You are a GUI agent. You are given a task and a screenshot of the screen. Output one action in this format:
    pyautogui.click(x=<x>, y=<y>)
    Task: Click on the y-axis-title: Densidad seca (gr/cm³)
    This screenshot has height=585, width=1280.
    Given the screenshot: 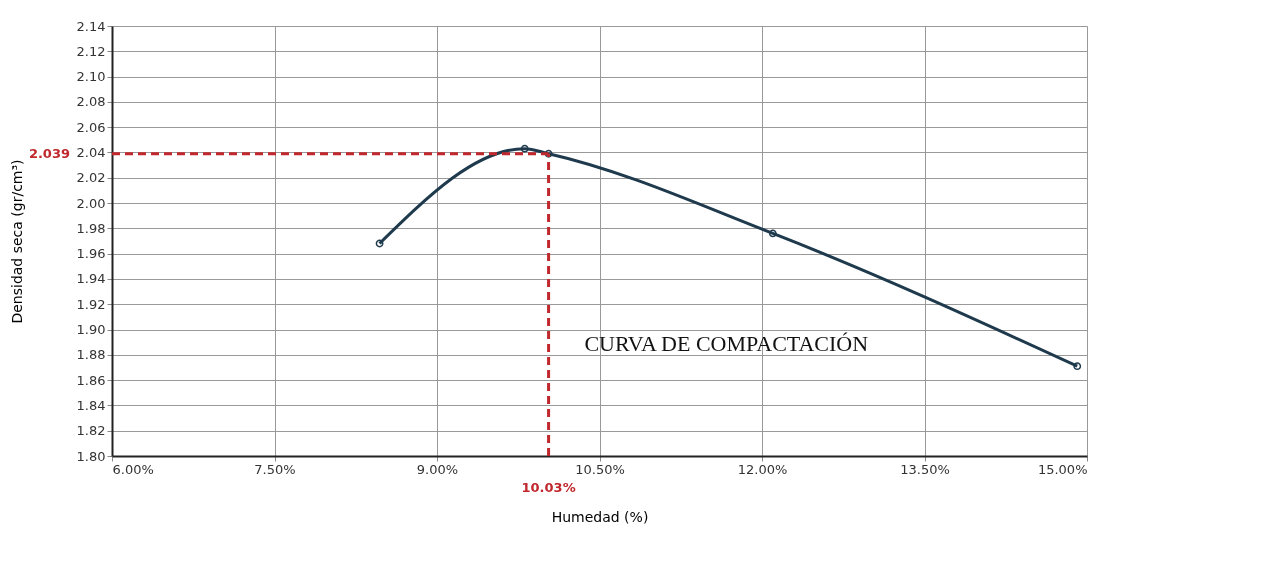 What is the action you would take?
    pyautogui.click(x=16, y=241)
    